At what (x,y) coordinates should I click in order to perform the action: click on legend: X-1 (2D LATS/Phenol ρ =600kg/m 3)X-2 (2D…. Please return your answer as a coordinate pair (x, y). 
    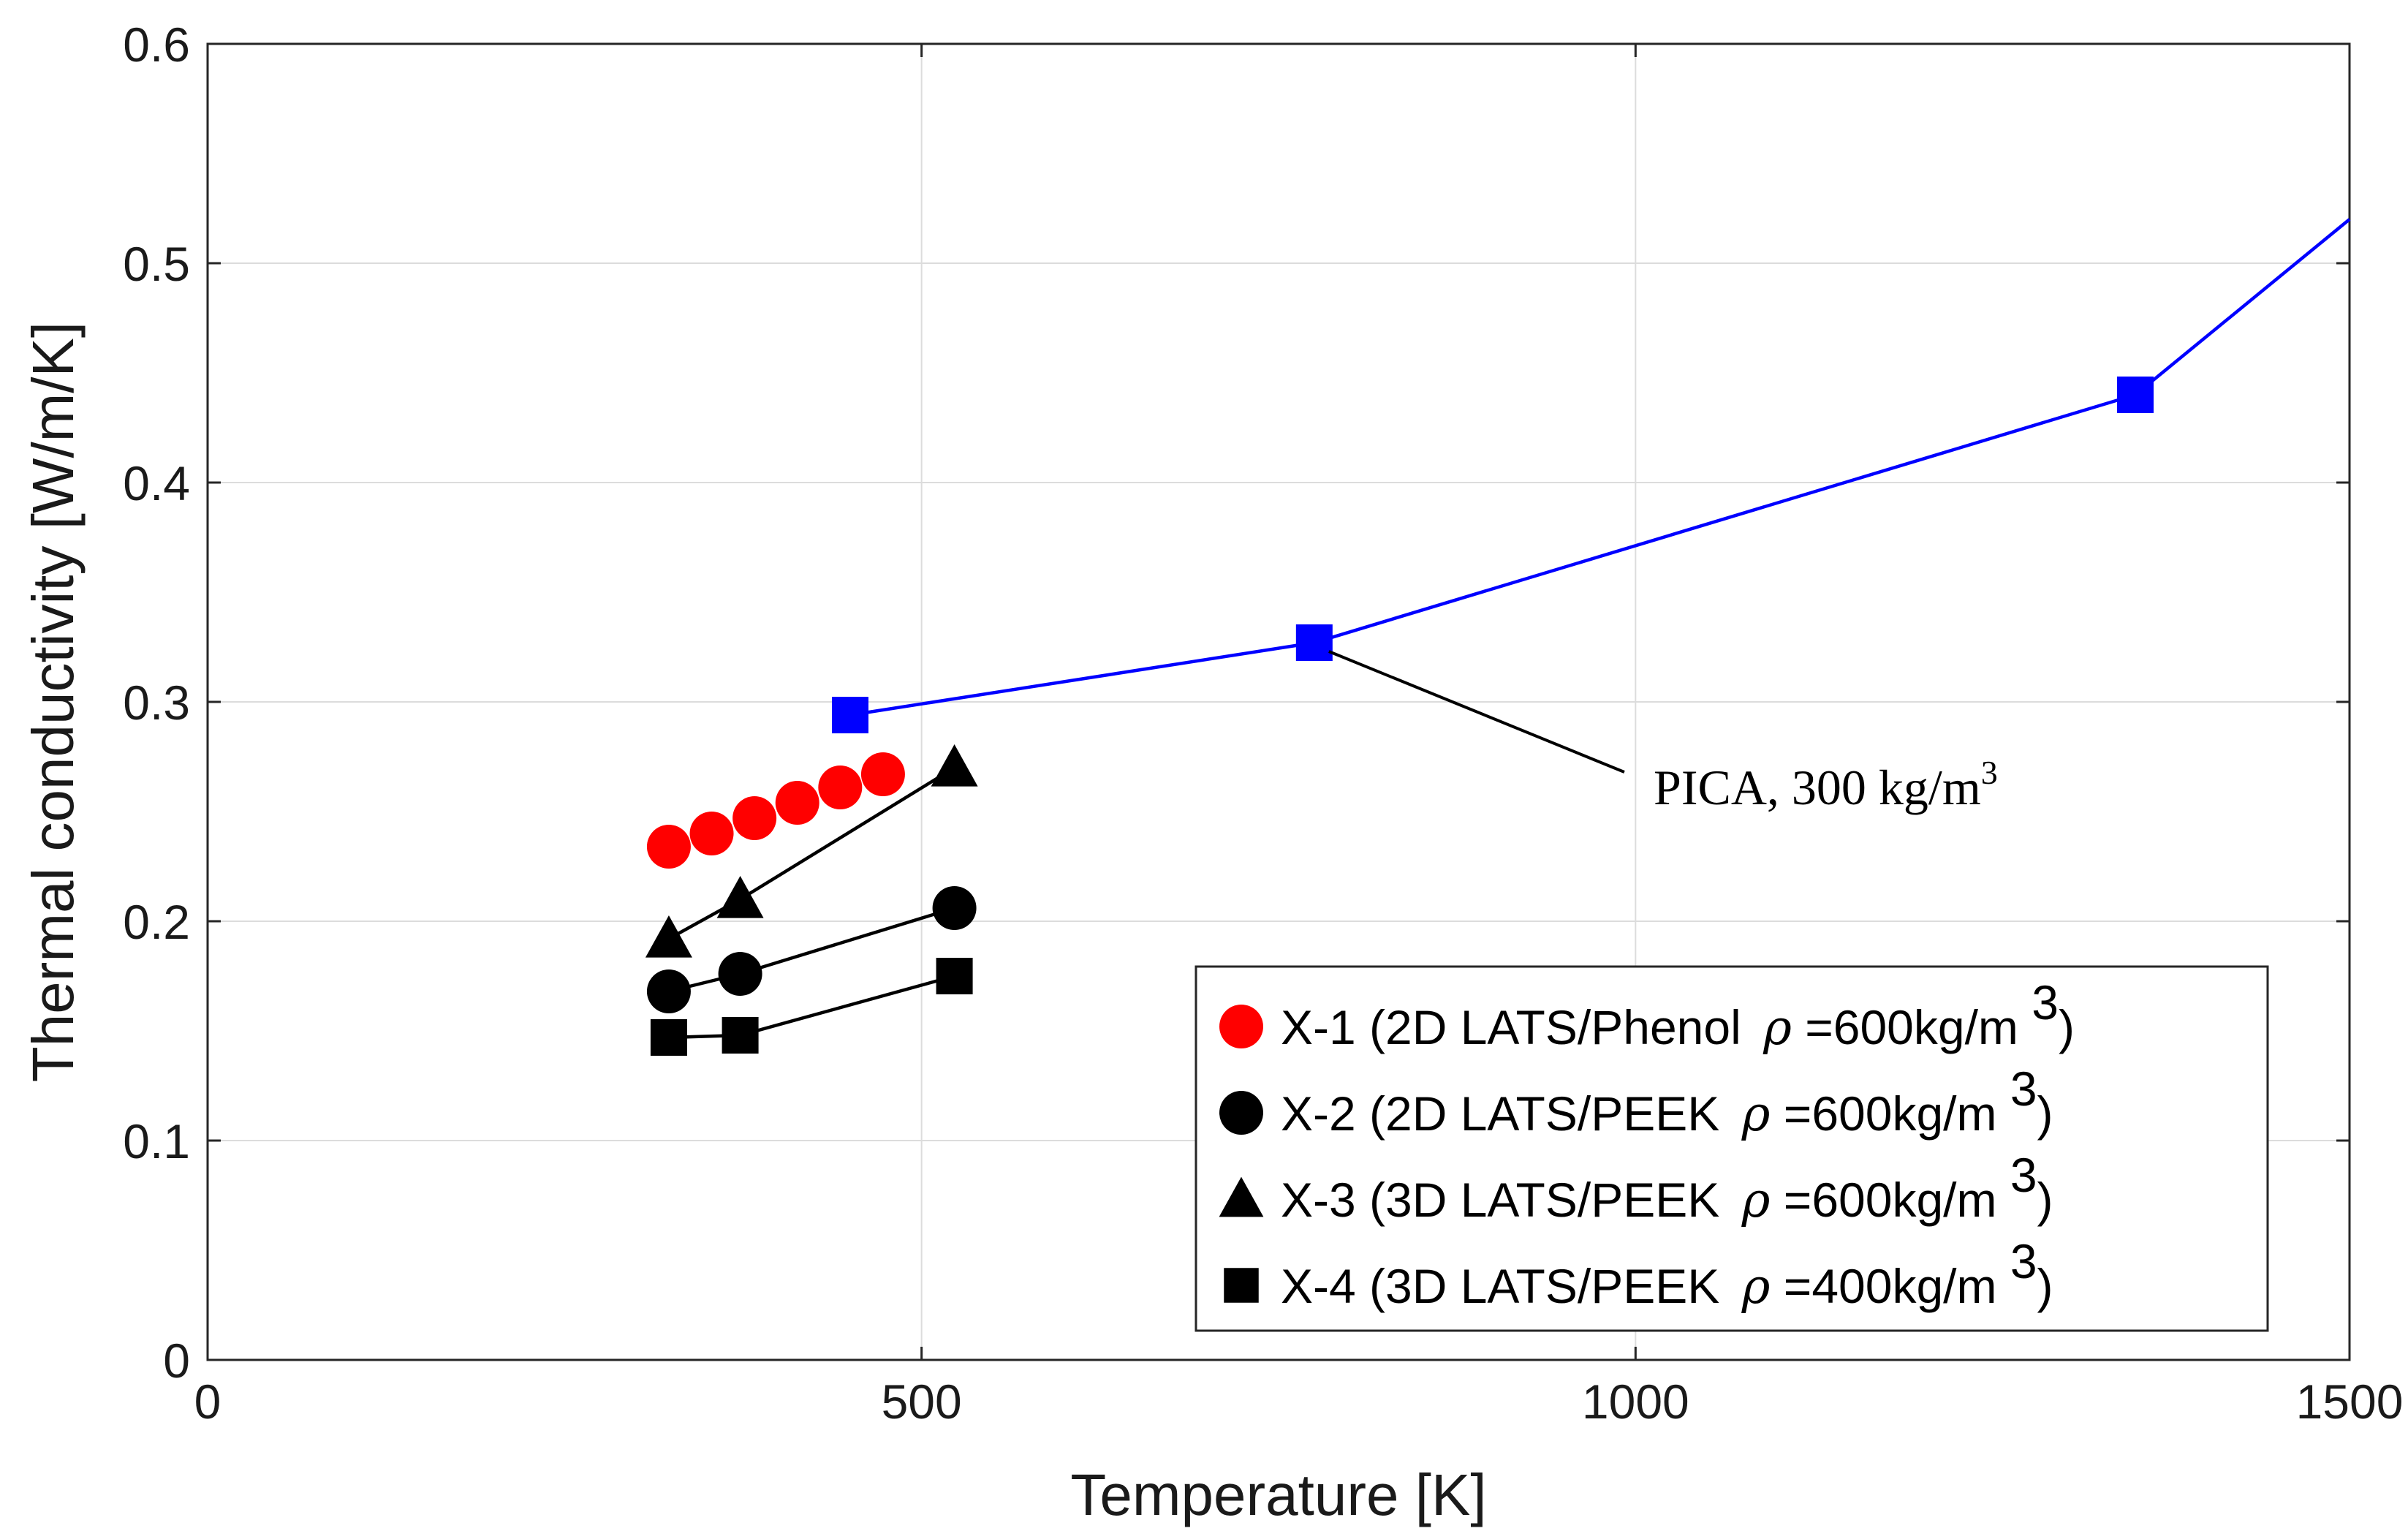
    Looking at the image, I should click on (1732, 1148).